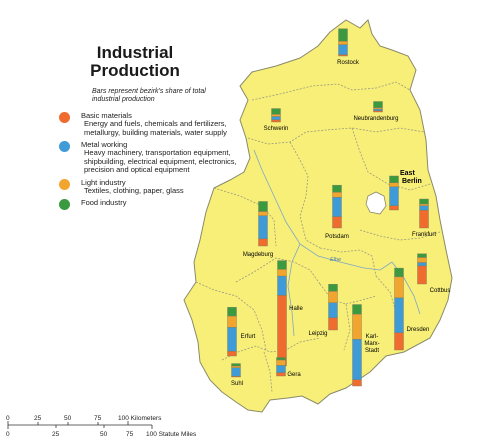 This screenshot has width=480, height=445. Describe the element at coordinates (98, 418) in the screenshot. I see `scale-km-75: 75` at that location.